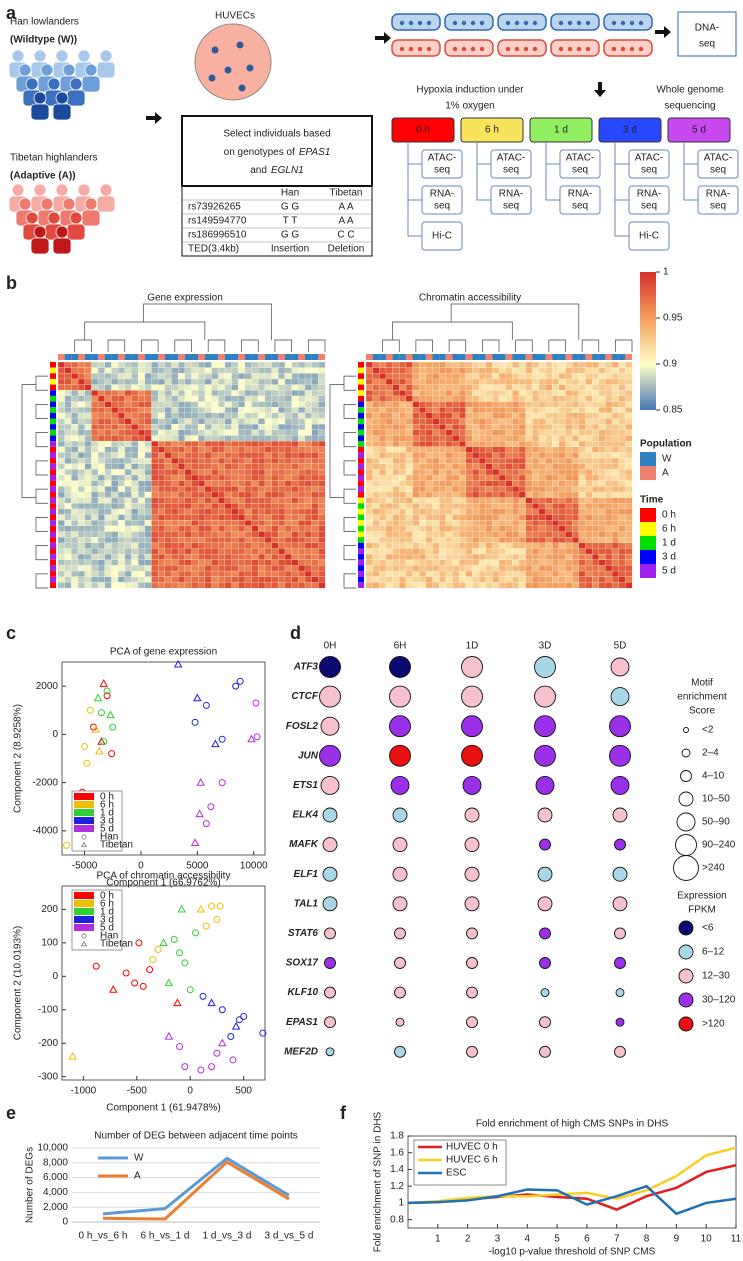 The height and width of the screenshot is (1261, 743). Describe the element at coordinates (240, 45) in the screenshot. I see `cell-dot` at that location.